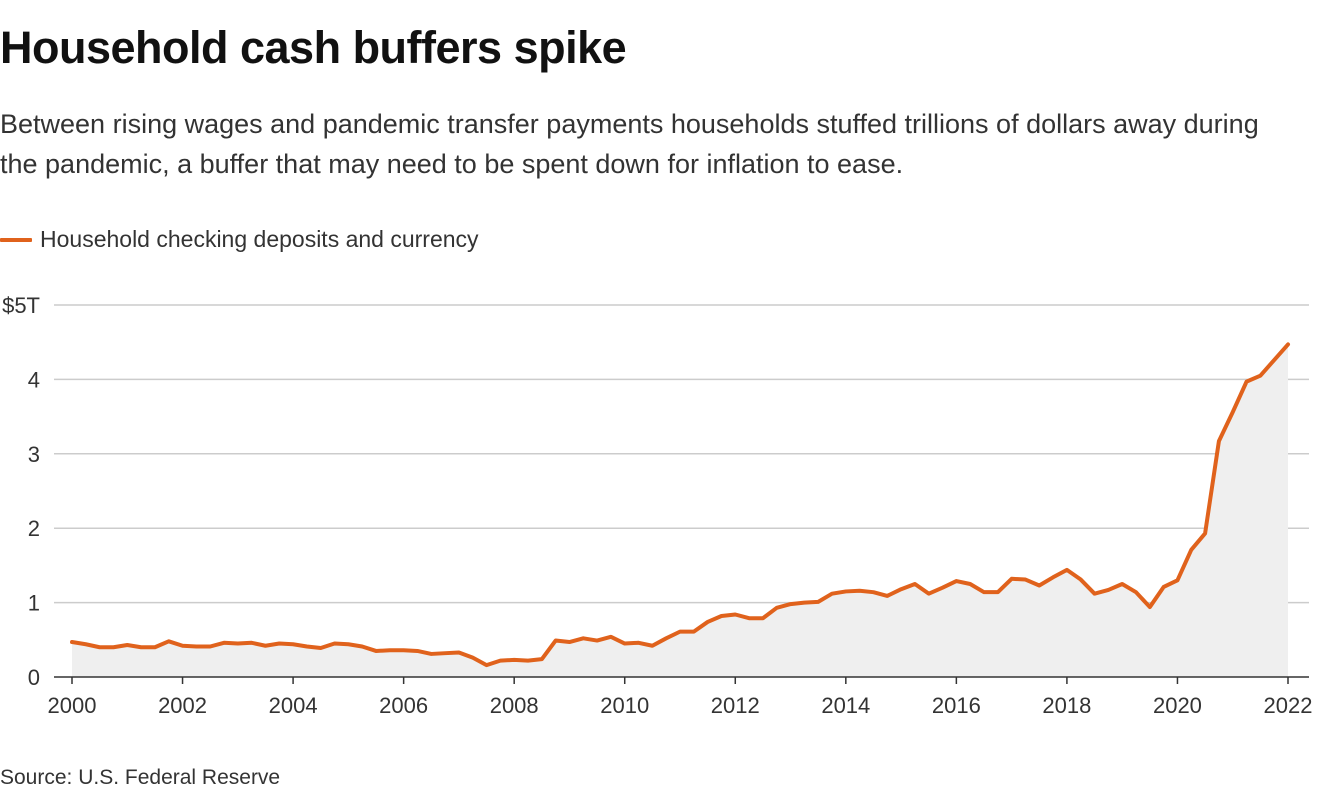  Describe the element at coordinates (34, 603) in the screenshot. I see `y-tick-label: 1` at that location.